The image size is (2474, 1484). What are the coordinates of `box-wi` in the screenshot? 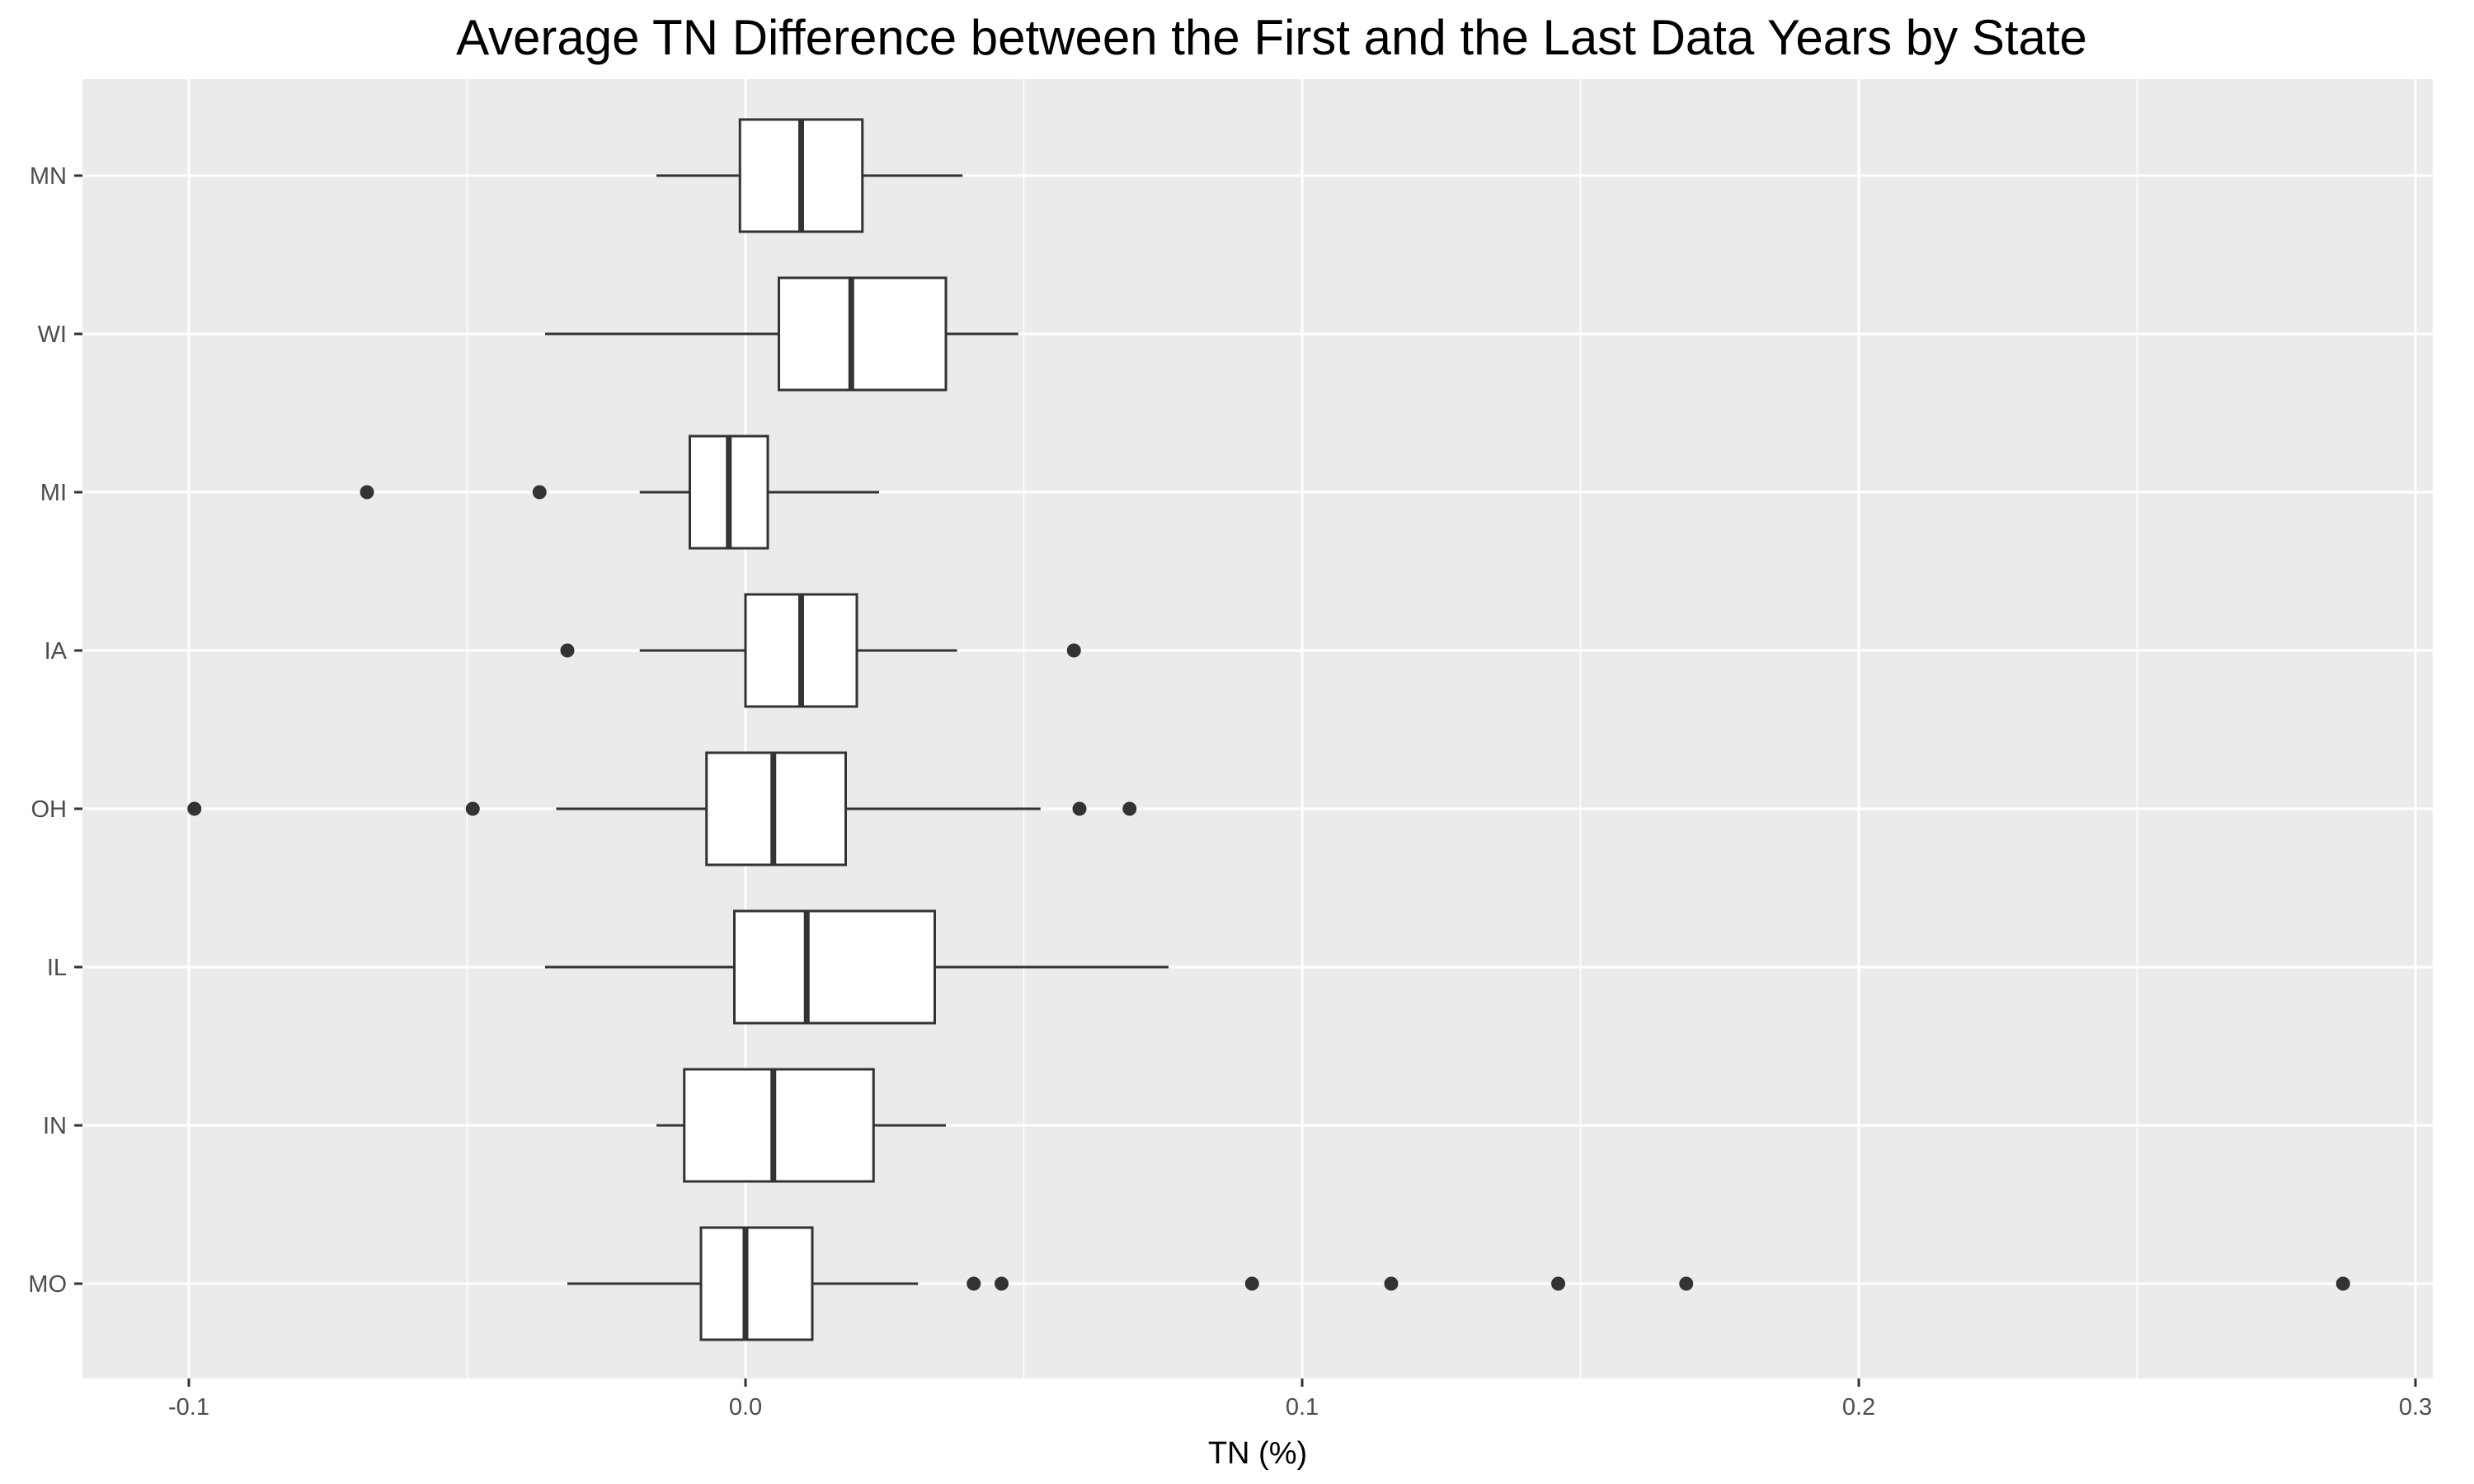 It's located at (781, 334).